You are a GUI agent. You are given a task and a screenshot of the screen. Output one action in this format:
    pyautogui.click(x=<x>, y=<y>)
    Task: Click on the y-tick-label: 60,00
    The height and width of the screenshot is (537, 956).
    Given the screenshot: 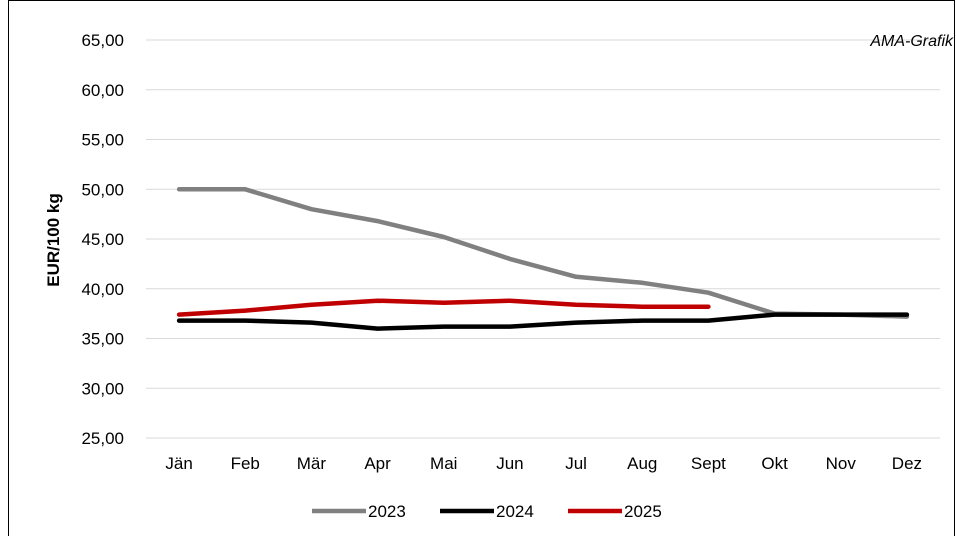 What is the action you would take?
    pyautogui.click(x=102, y=90)
    